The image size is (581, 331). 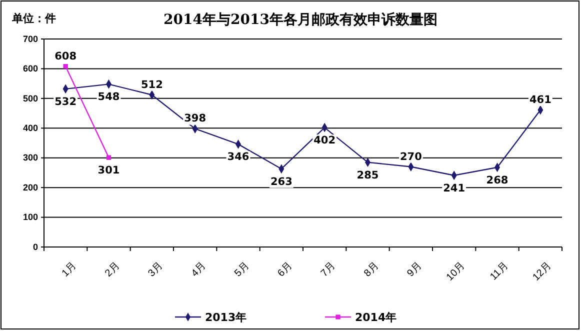 I want to click on data-label: 268, so click(x=497, y=180).